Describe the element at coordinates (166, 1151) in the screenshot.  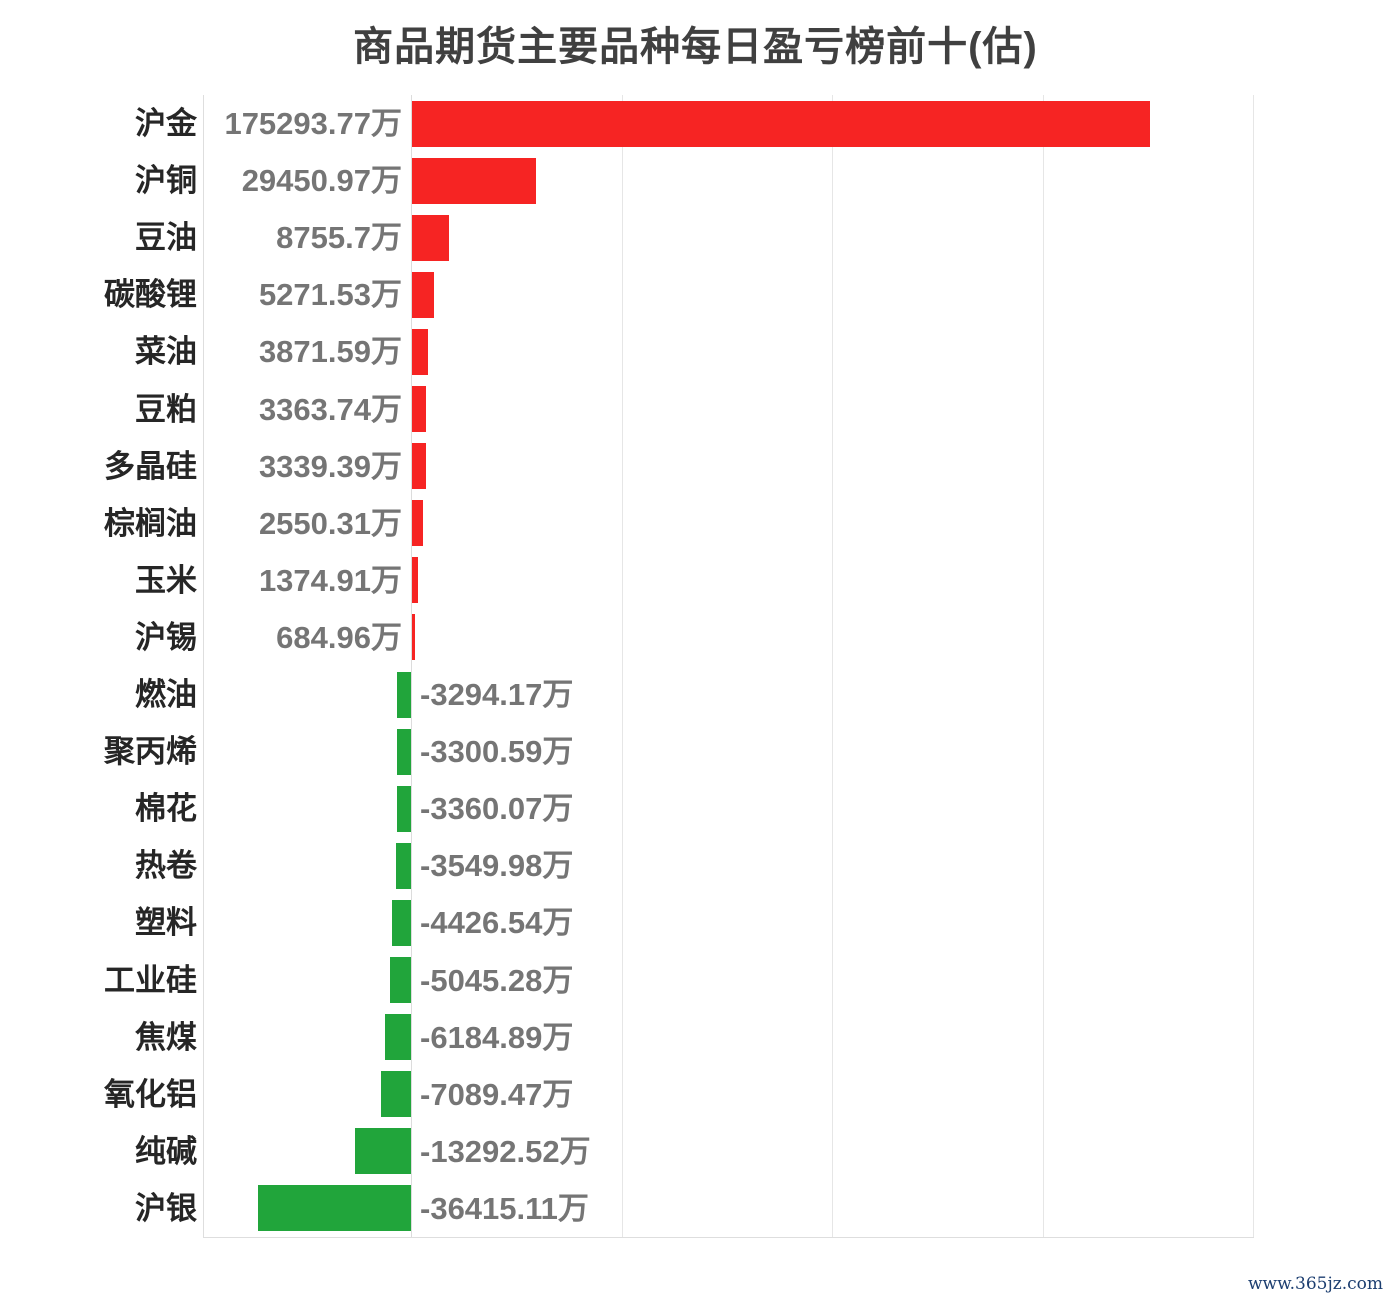
I see `category-label: 纯碱` at that location.